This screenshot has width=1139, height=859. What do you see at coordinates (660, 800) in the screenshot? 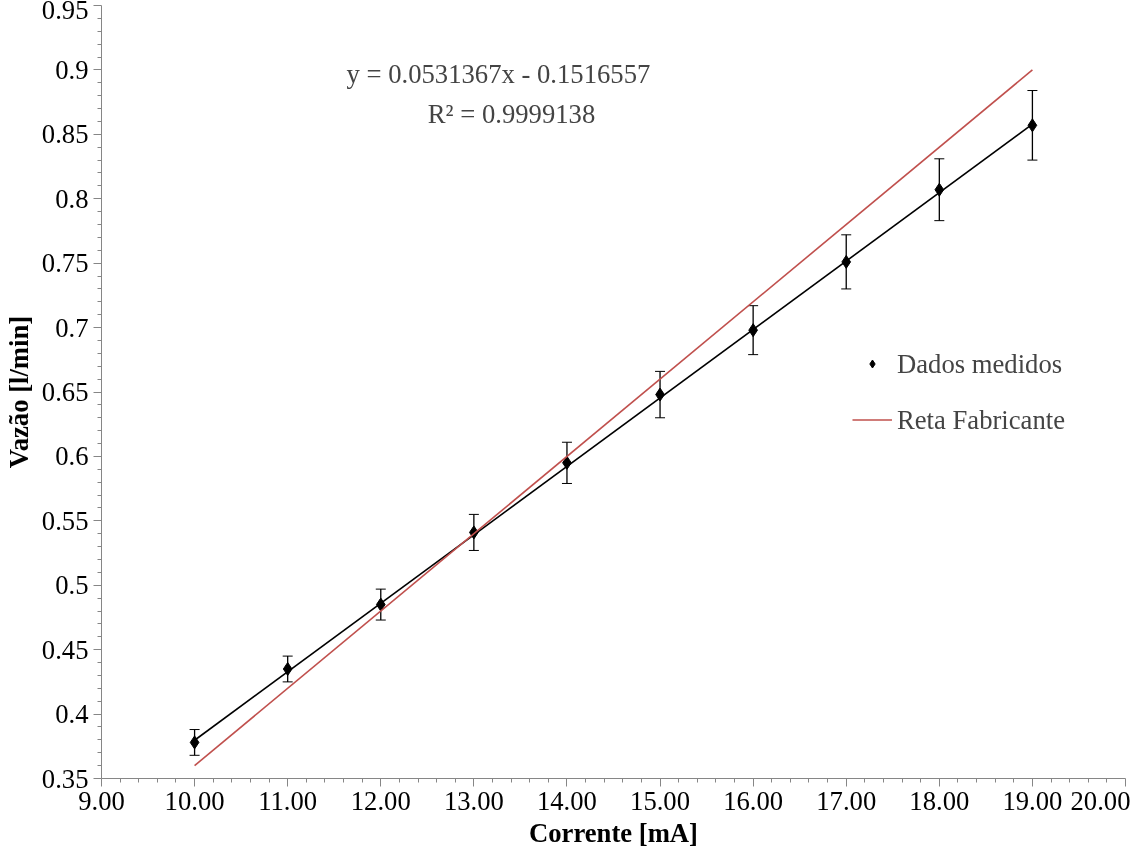
I see `x-tick-label: 15.00` at bounding box center [660, 800].